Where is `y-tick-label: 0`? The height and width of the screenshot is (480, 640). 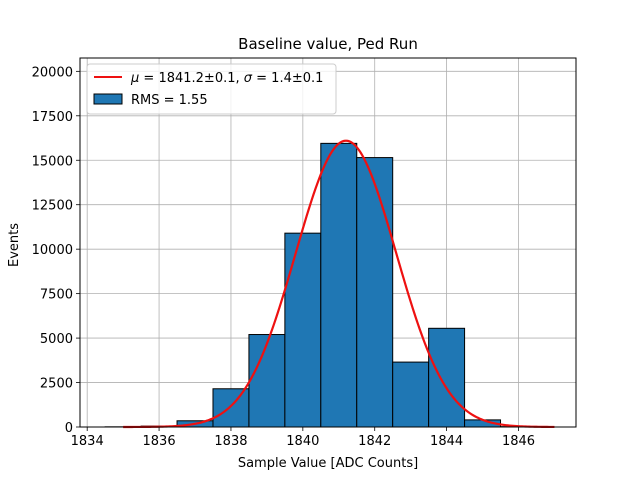
y-tick-label: 0 is located at coordinates (69, 428).